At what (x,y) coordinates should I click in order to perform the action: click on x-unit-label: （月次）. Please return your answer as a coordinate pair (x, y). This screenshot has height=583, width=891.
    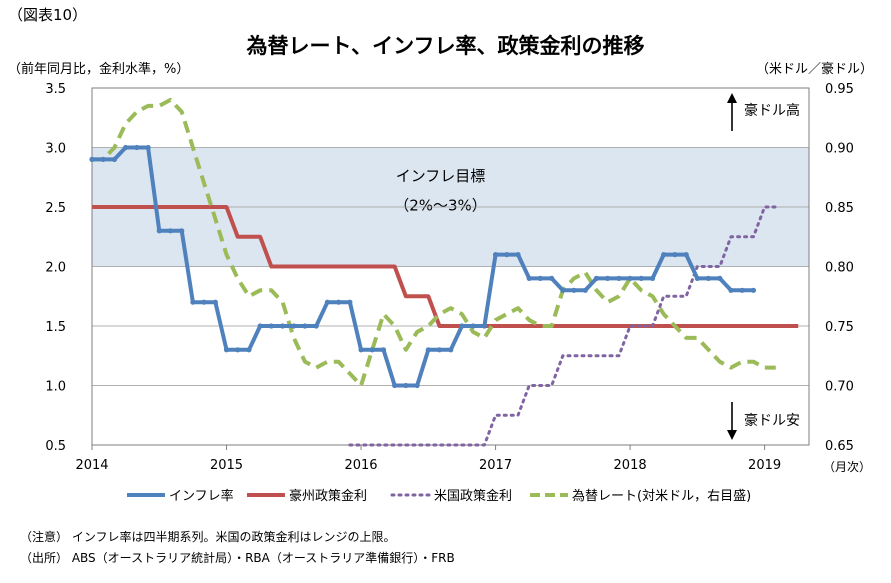
    Looking at the image, I should click on (847, 467).